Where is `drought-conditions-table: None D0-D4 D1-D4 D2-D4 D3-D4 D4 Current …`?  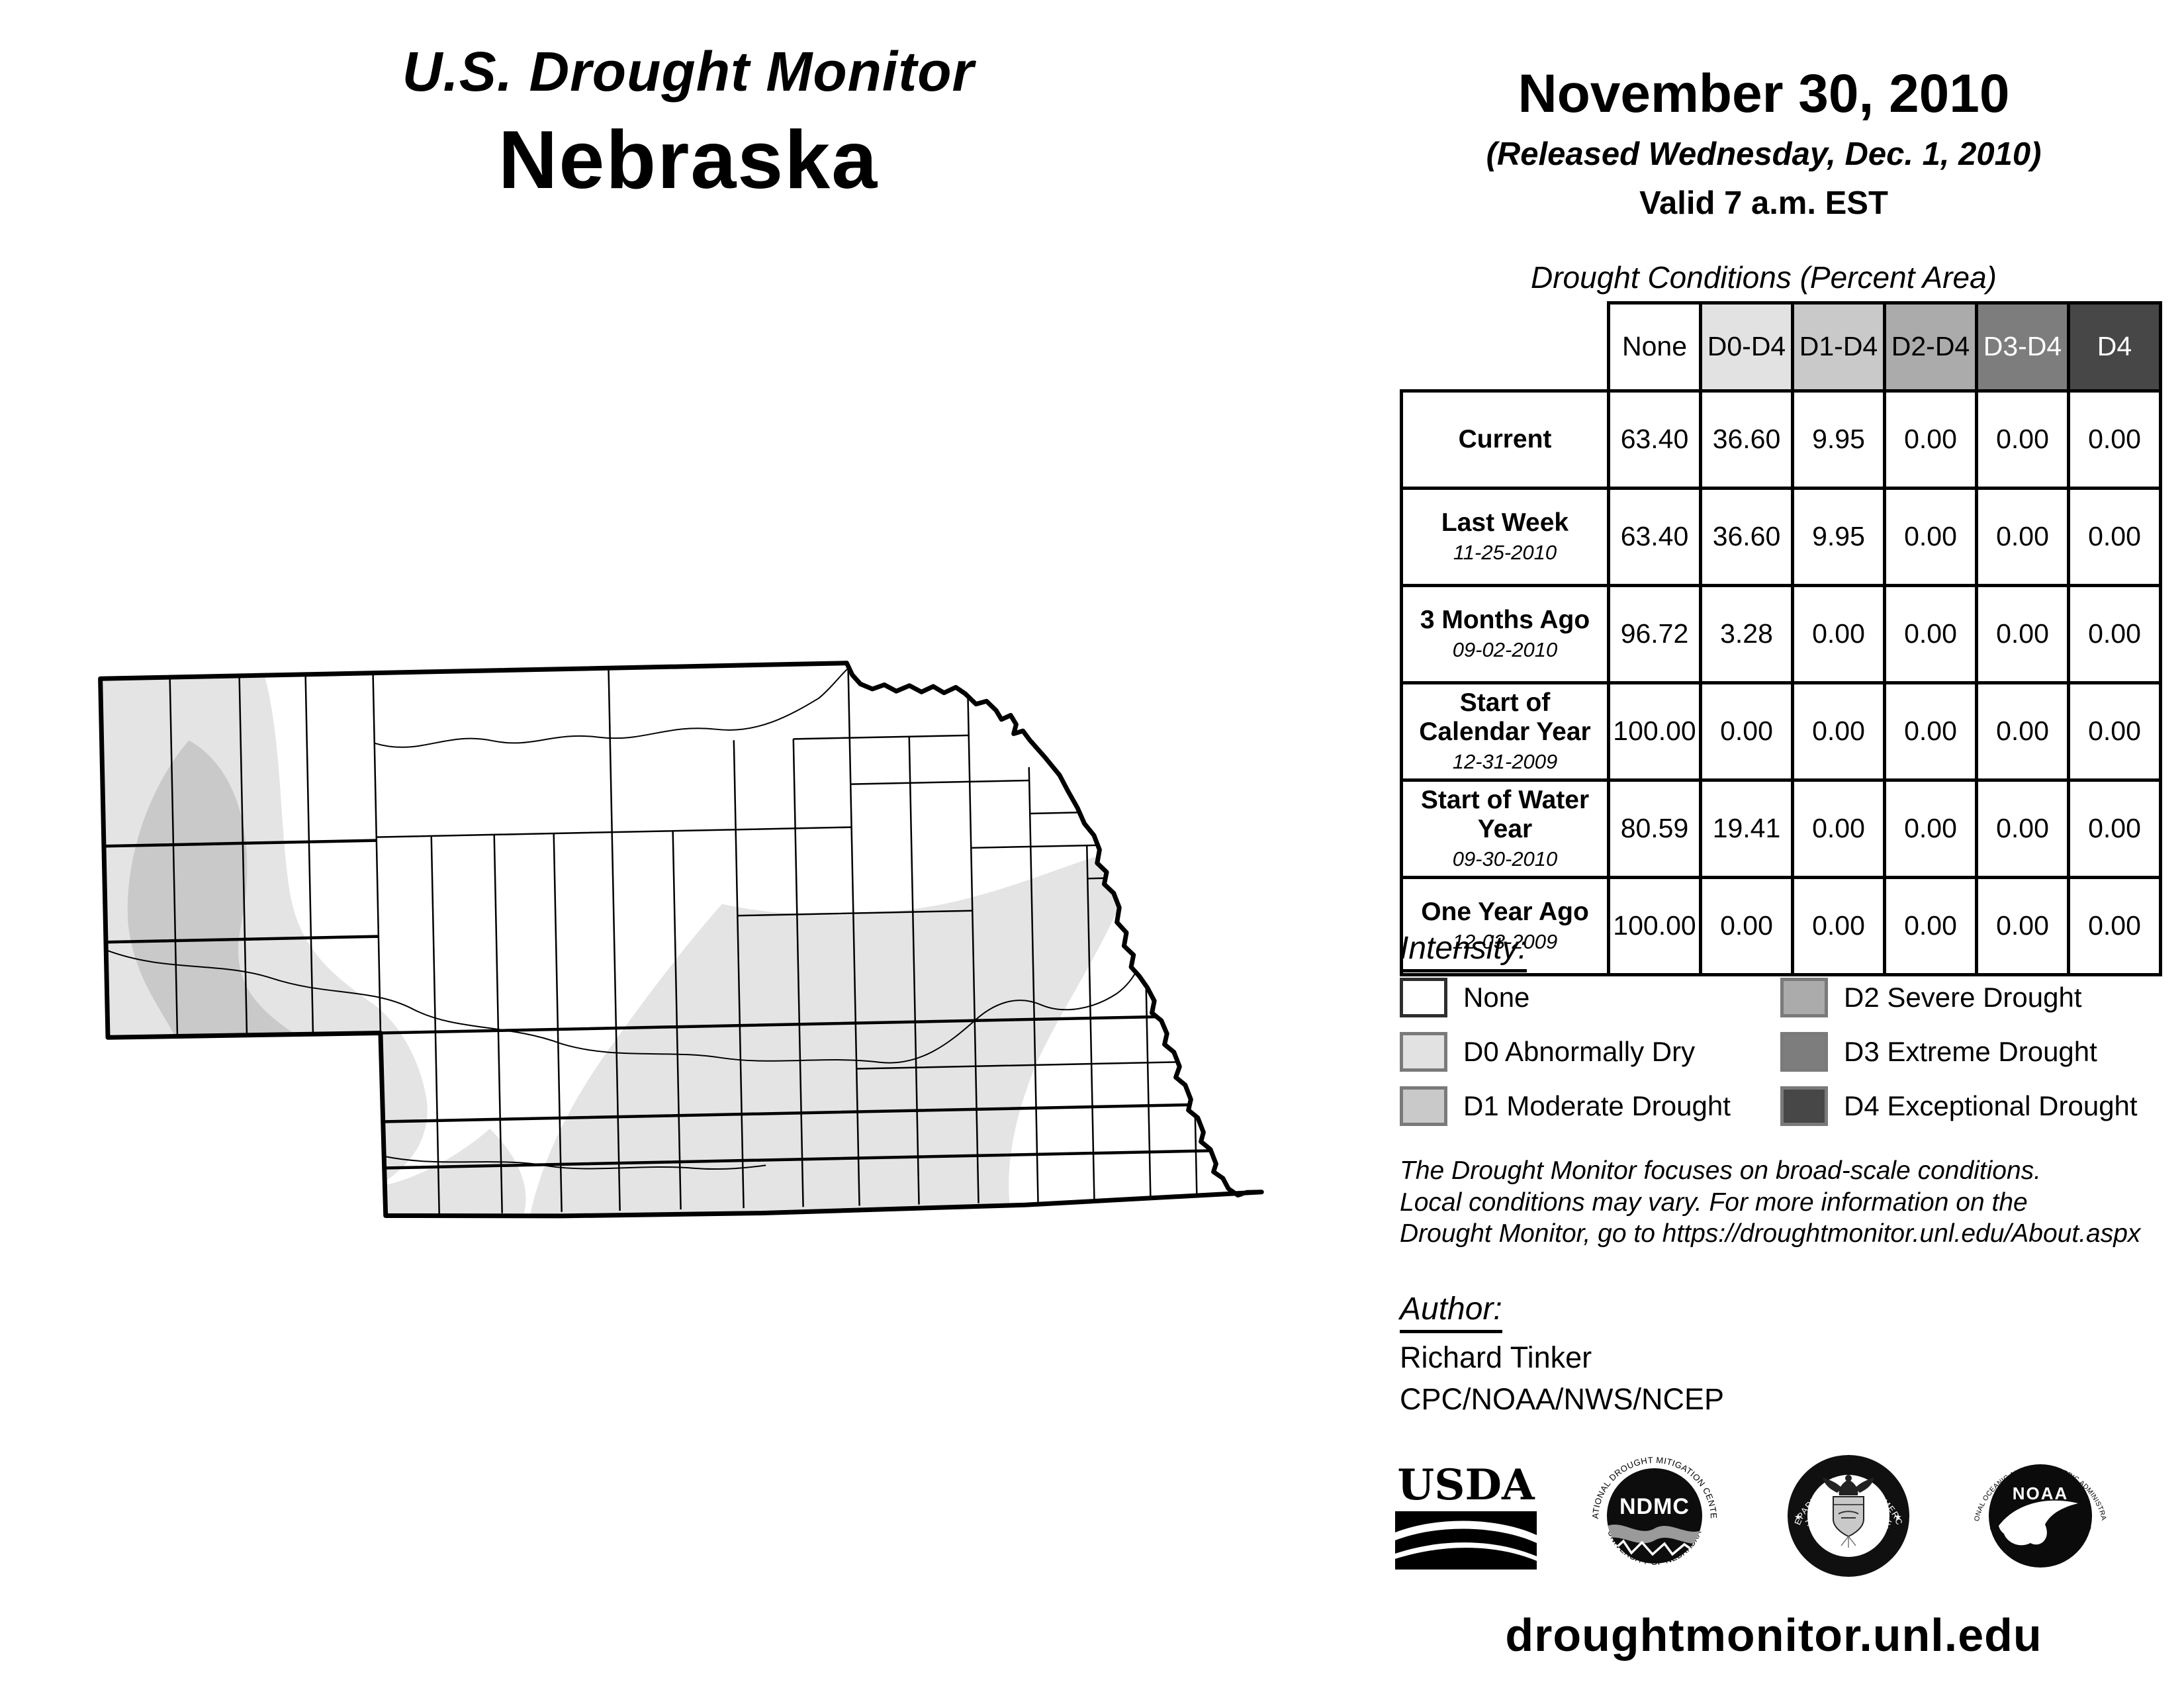
drought-conditions-table: None D0-D4 D1-D4 D2-D4 D3-D4 D4 Current … is located at coordinates (1781, 638).